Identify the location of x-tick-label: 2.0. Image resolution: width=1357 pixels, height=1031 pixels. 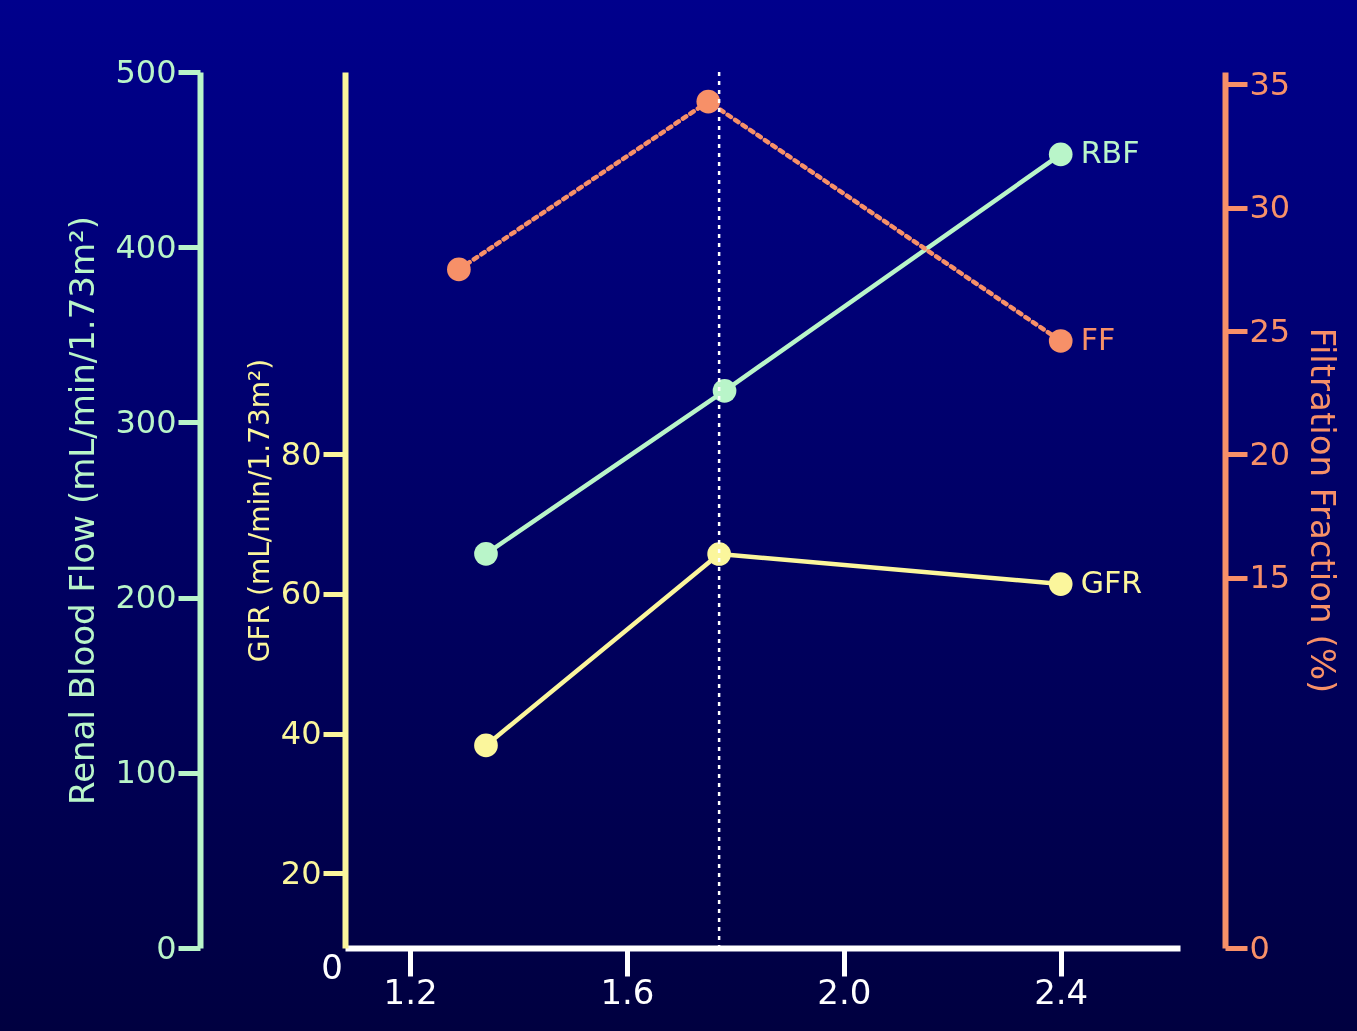
(844, 991).